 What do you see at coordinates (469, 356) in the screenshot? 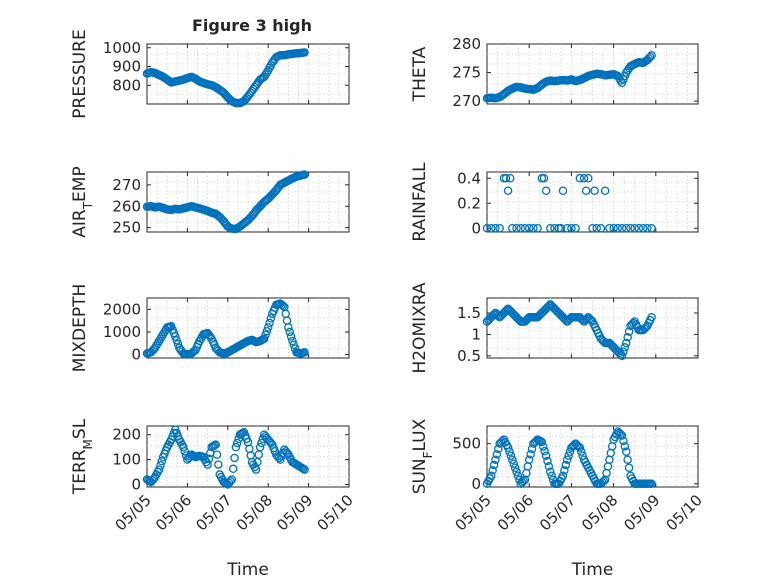
I see `y-tick-label: 0.5` at bounding box center [469, 356].